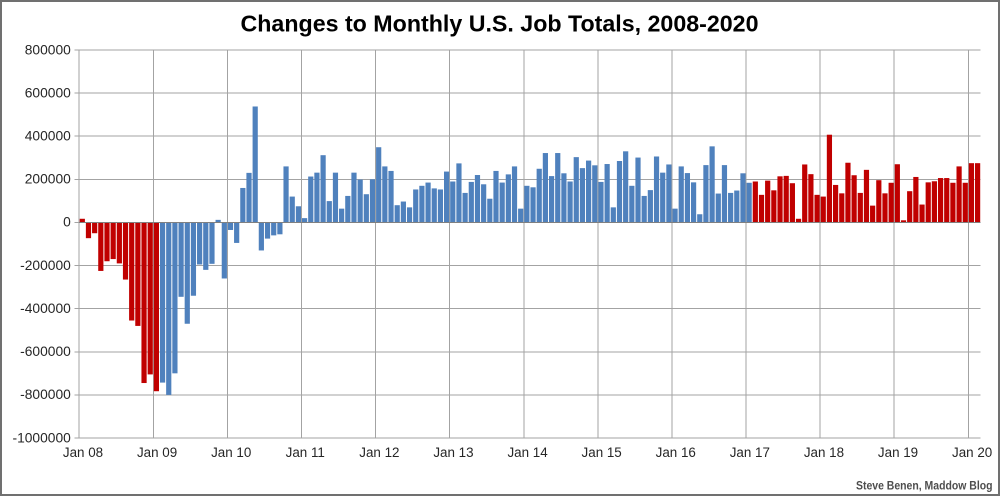 This screenshot has width=1000, height=496. I want to click on svg-text: Jan 18, so click(824, 452).